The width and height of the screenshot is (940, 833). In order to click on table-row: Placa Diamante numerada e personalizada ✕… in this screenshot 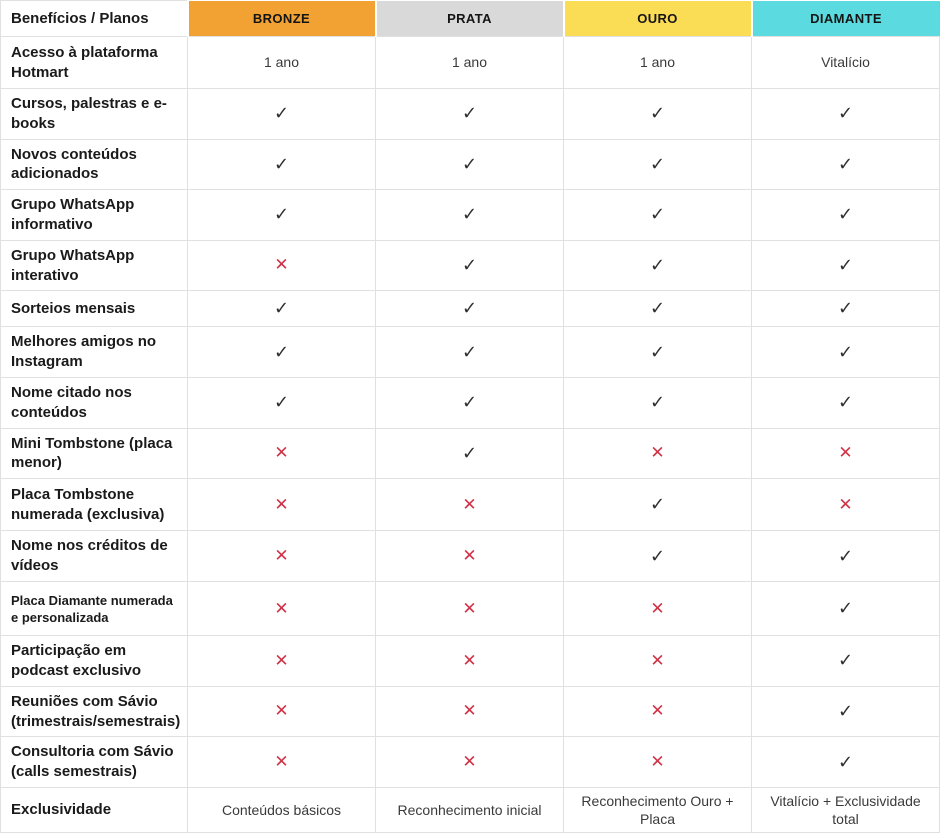, I will do `click(470, 609)`.